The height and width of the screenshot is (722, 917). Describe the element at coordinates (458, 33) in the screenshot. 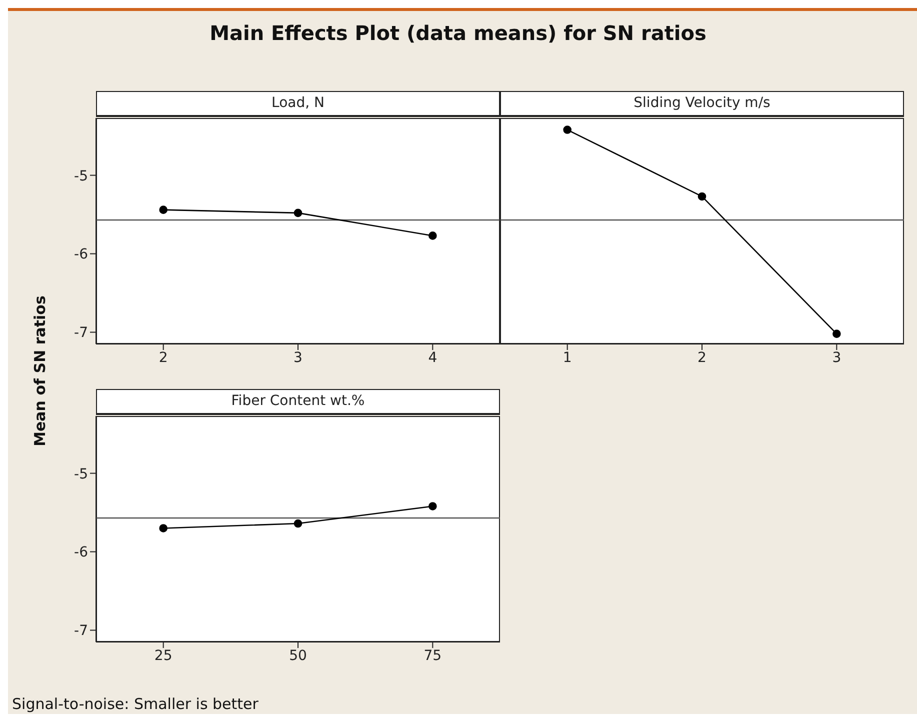

I see `chart-title: Main Effects Plot (data means) for SN ratios` at that location.